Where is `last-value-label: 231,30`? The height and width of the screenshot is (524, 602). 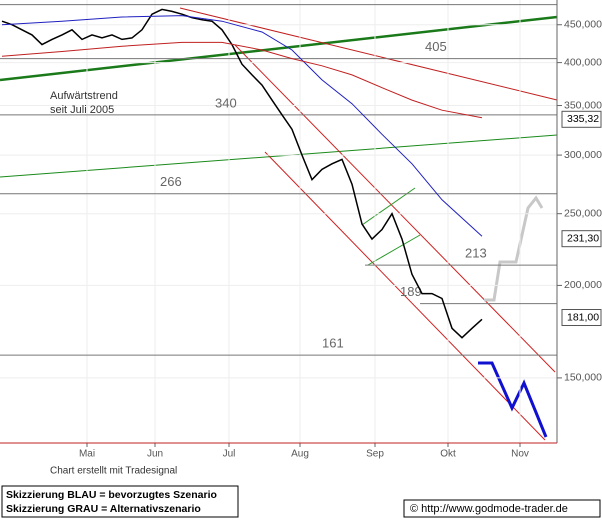
last-value-label: 231,30 is located at coordinates (583, 238).